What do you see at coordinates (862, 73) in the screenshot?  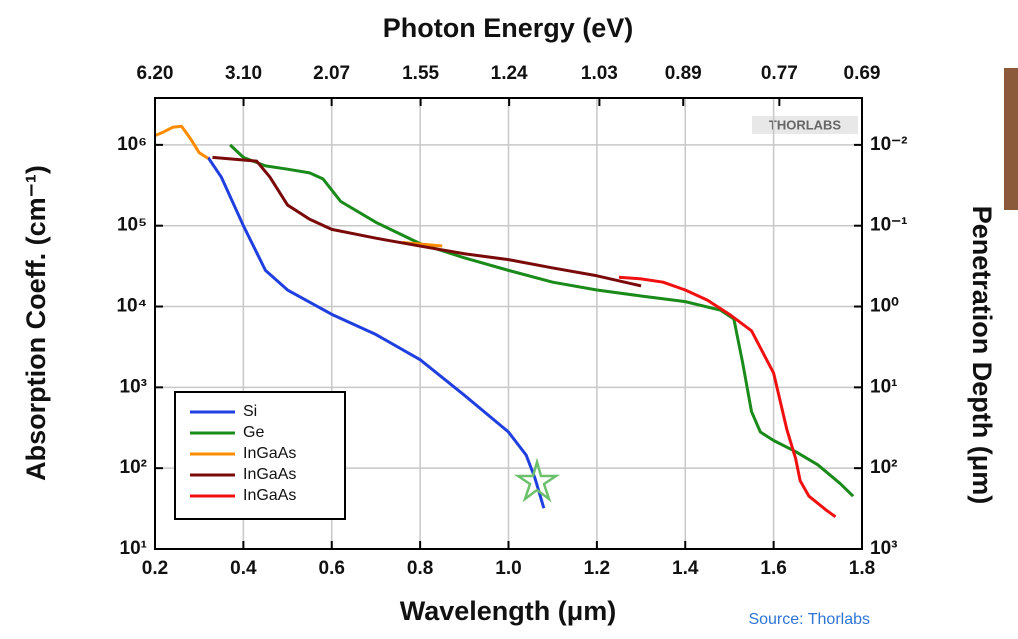 I see `x2-tick-label: 0.69` at bounding box center [862, 73].